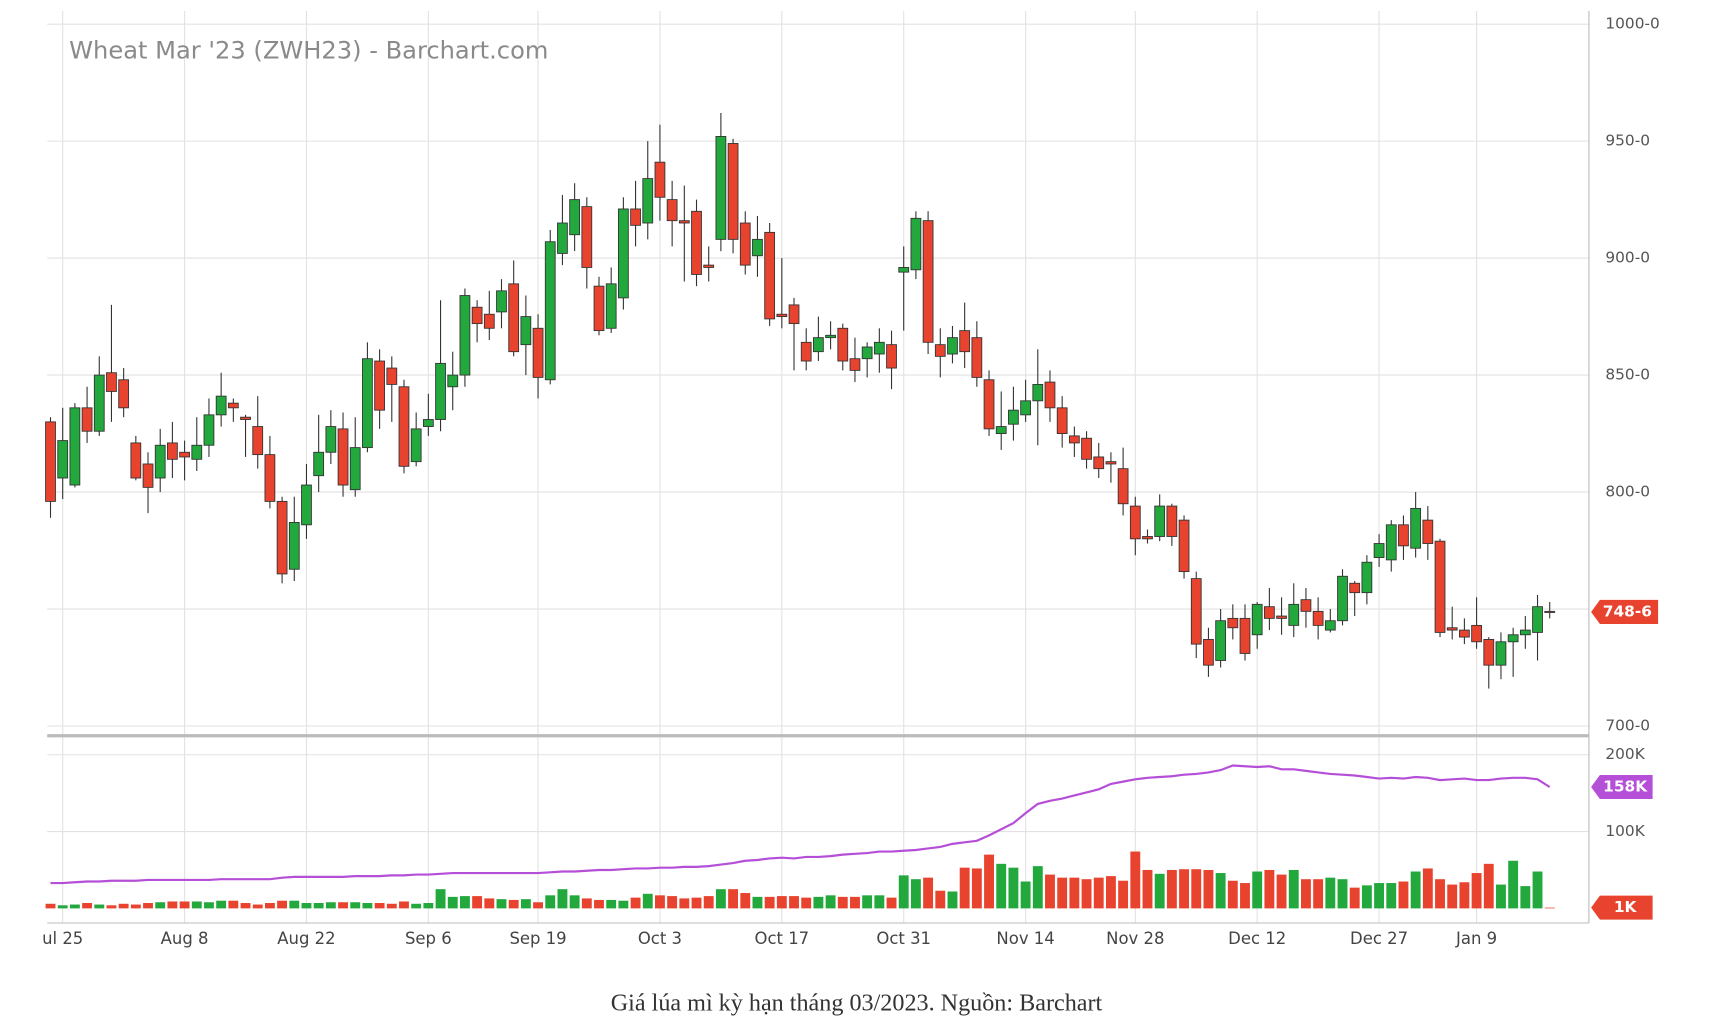  Describe the element at coordinates (1627, 375) in the screenshot. I see `y-tick-label: 850-0` at that location.